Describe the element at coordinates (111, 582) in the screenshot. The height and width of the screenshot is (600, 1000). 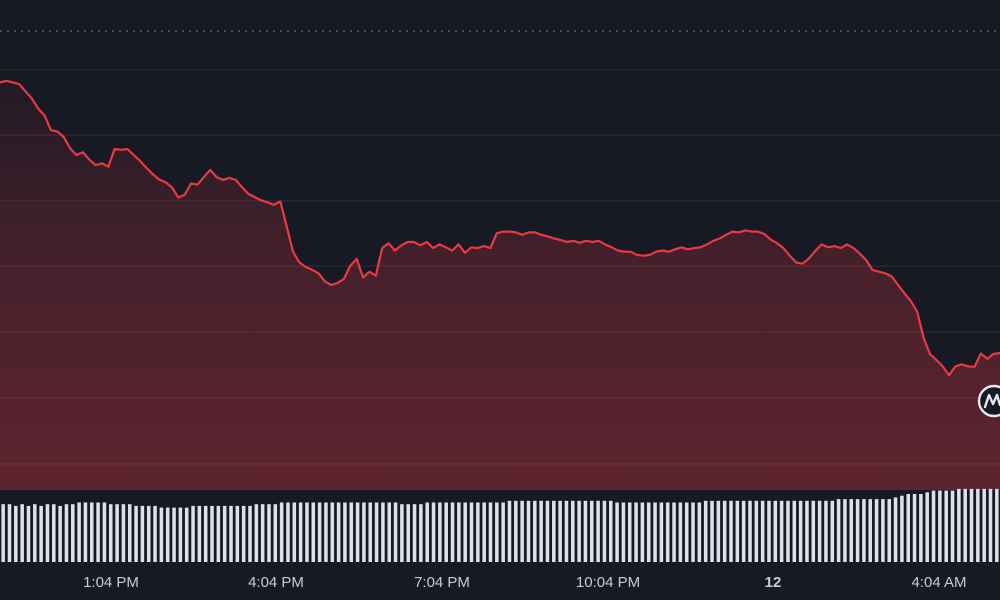
I see `x-tick-label: 1:04 PM` at that location.